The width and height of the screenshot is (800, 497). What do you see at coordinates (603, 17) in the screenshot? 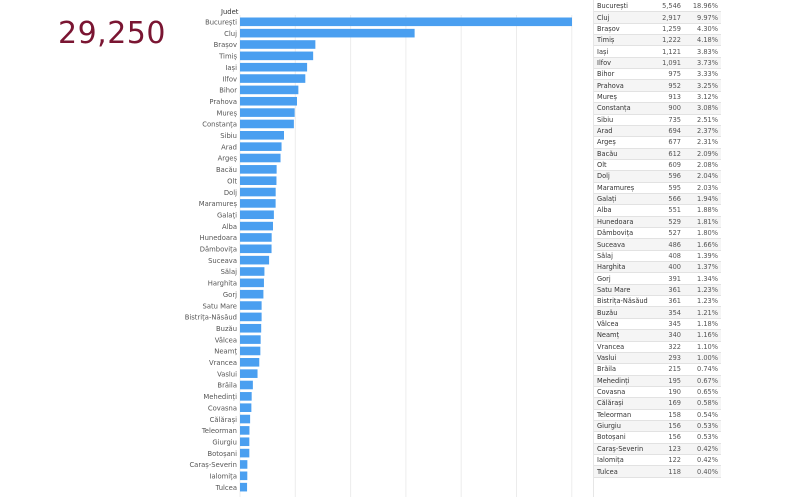
I see `table-cell-name: Cluj` at bounding box center [603, 17].